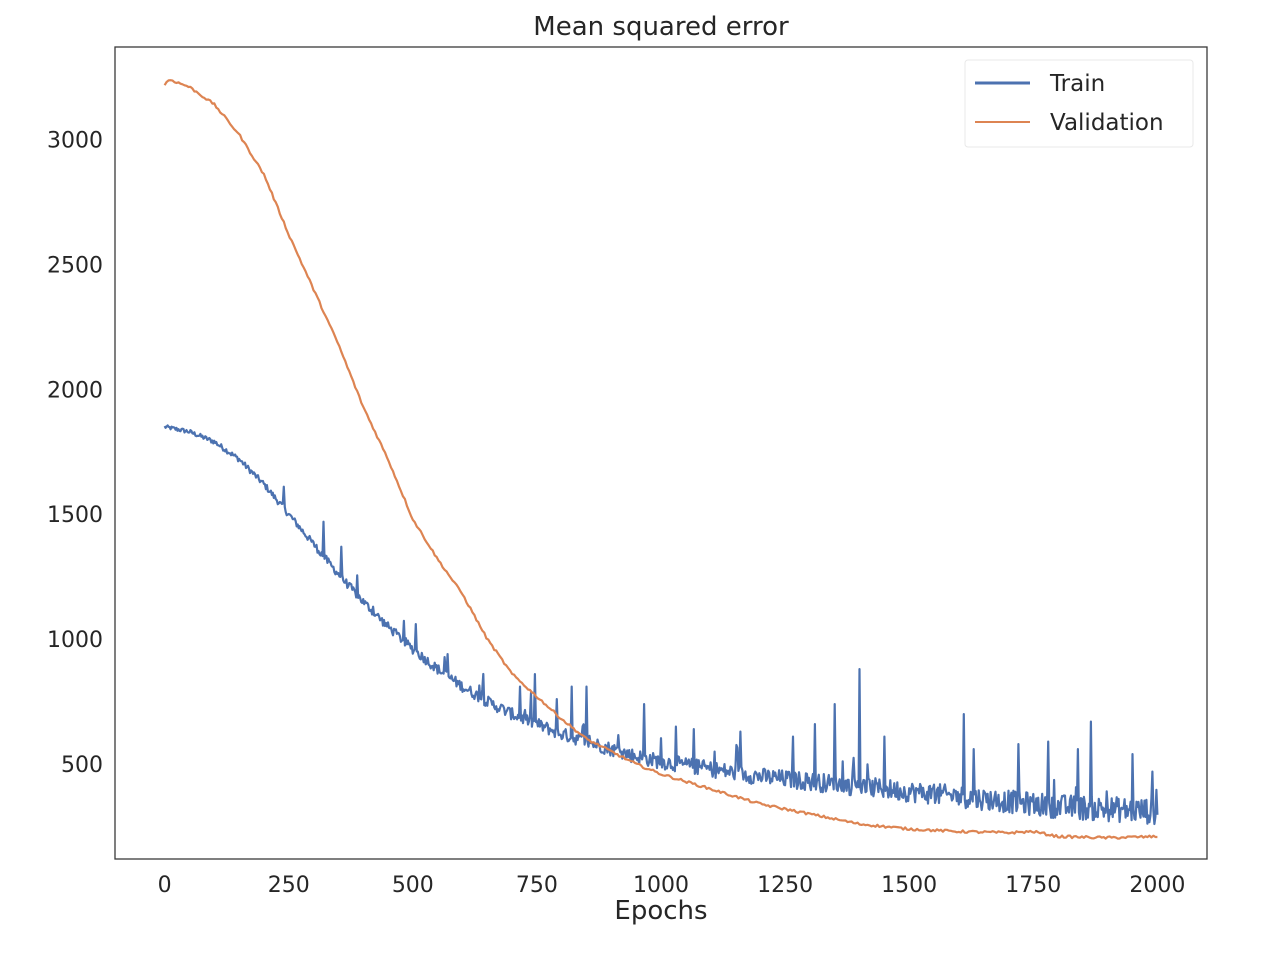  Describe the element at coordinates (909, 885) in the screenshot. I see `x-tick-label: 1500` at that location.